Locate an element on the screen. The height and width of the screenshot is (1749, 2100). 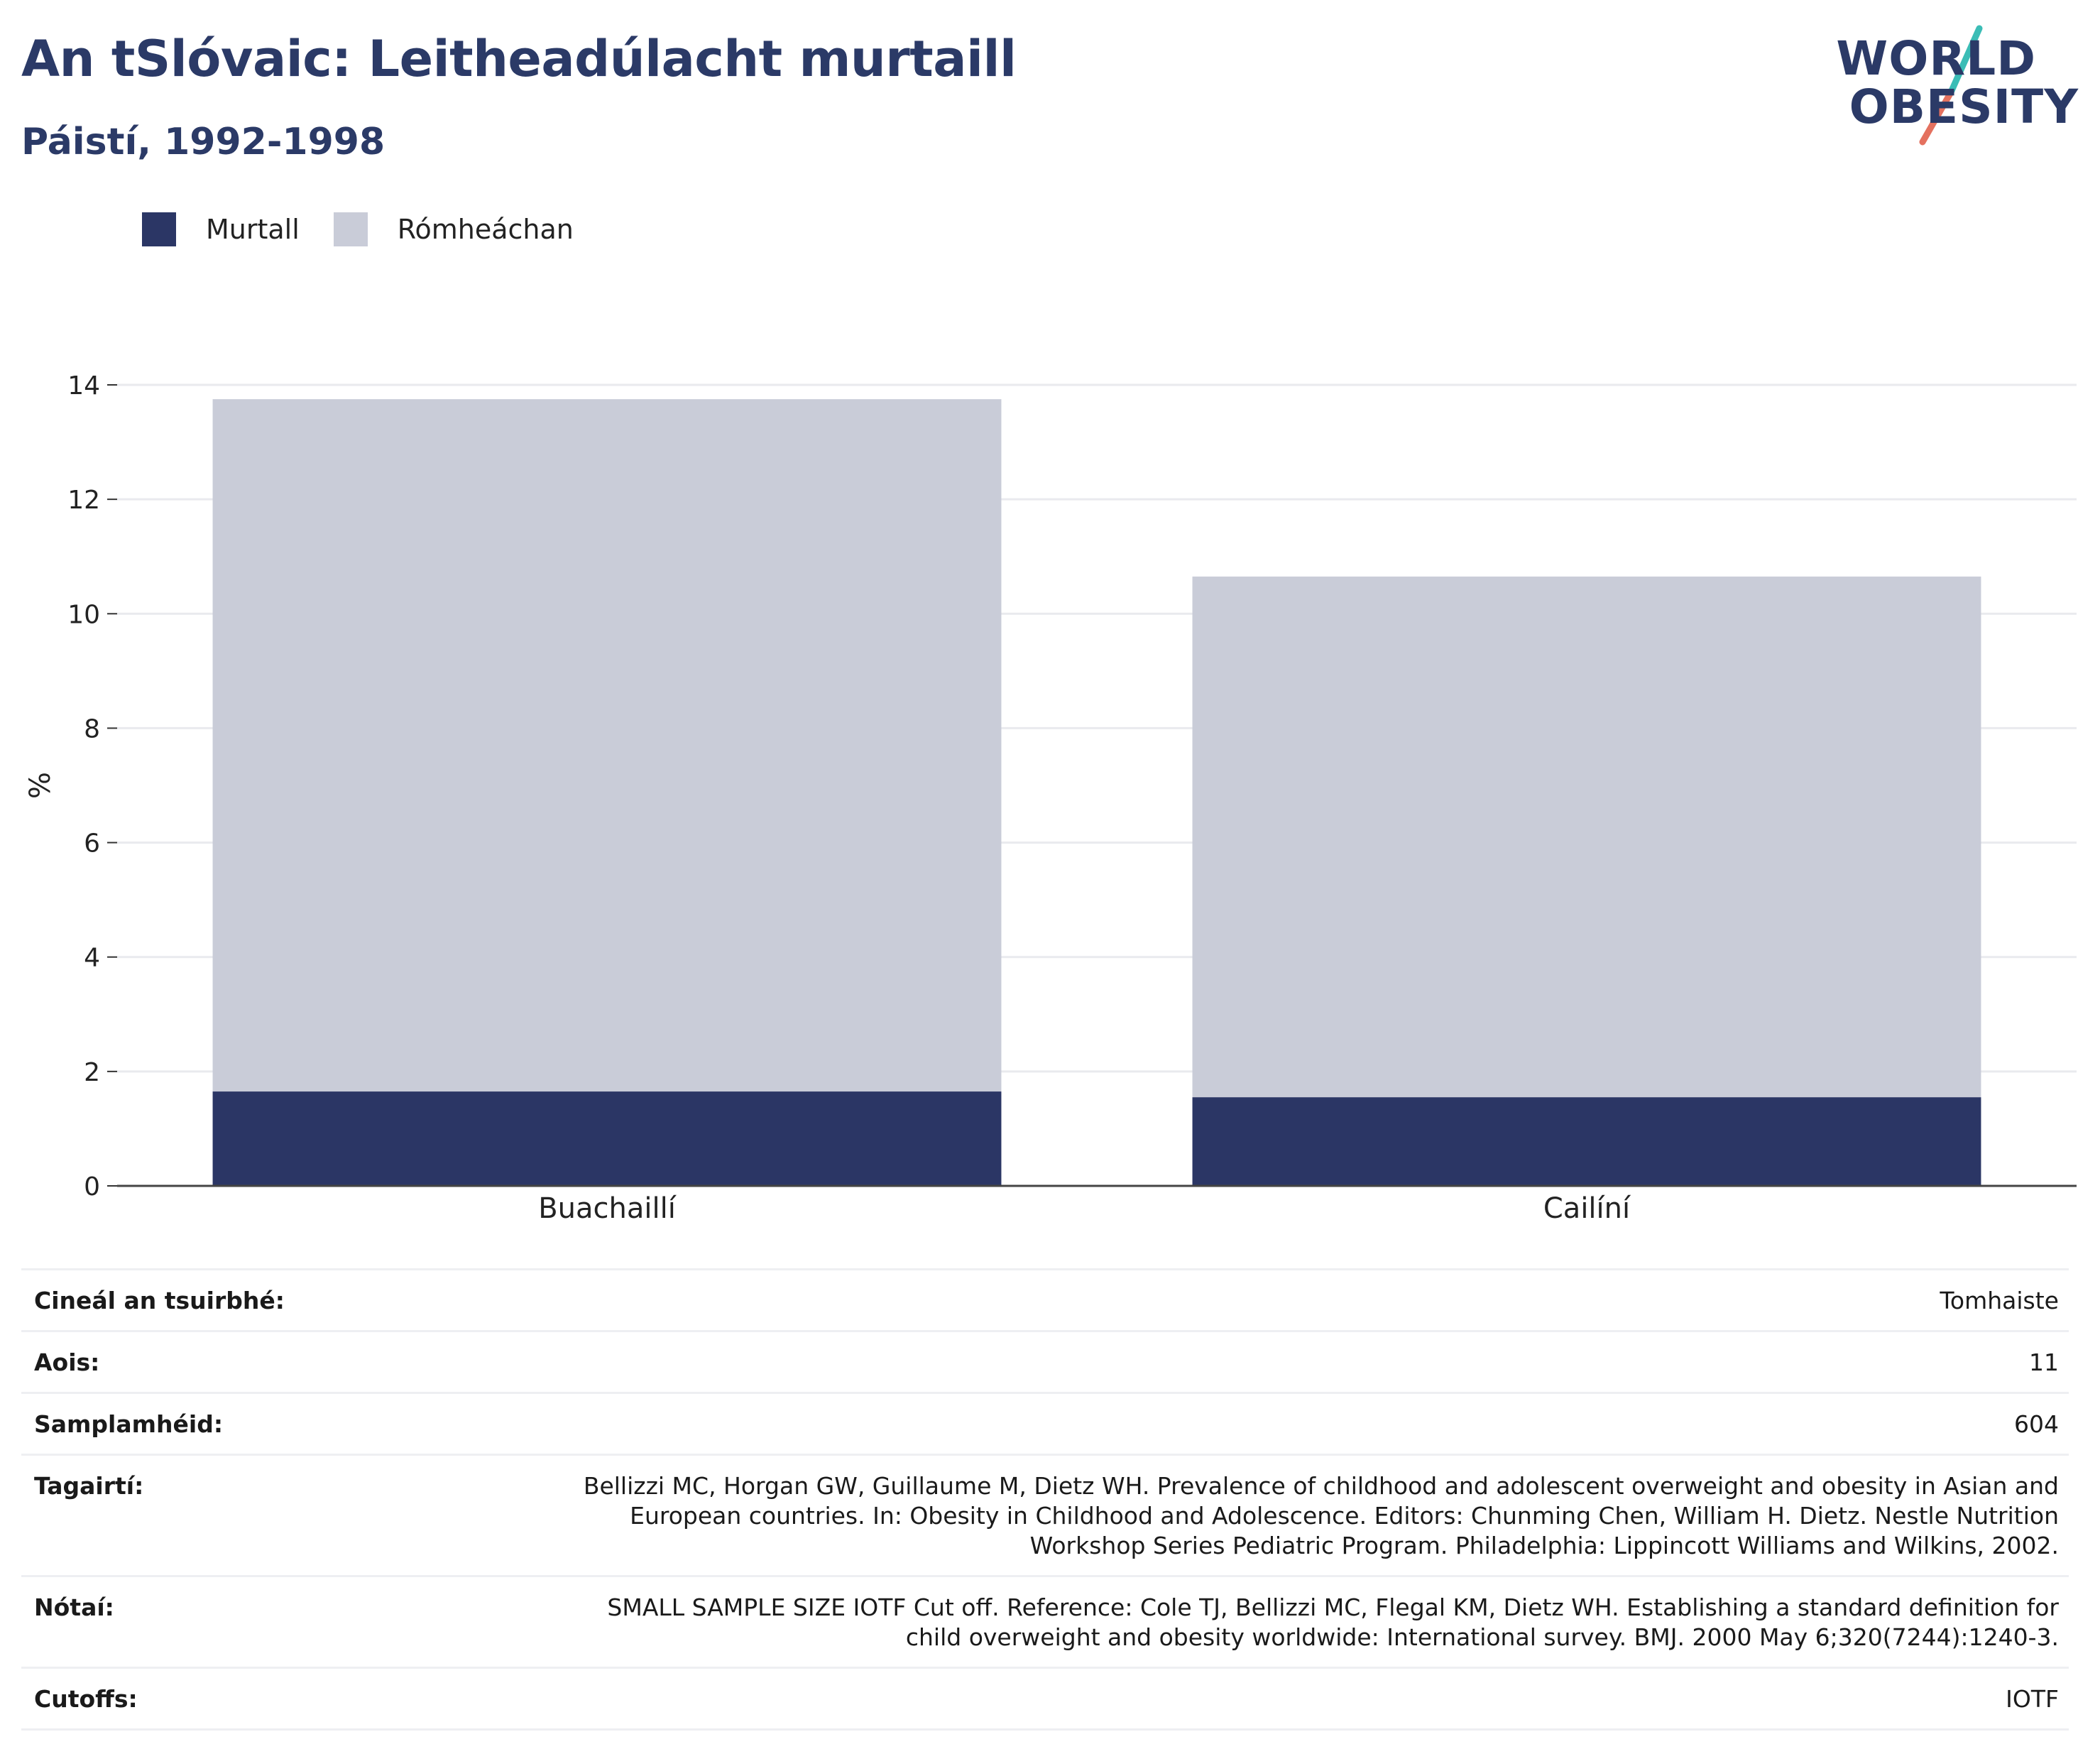
info-value: Tomhaiste is located at coordinates (1999, 1300).